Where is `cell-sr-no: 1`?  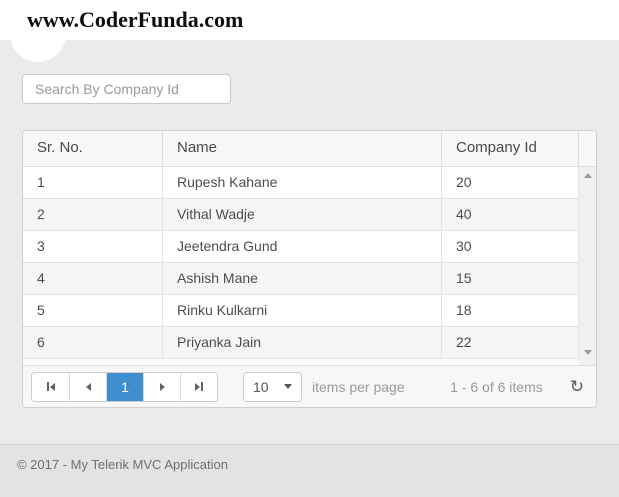 cell-sr-no: 1 is located at coordinates (93, 182).